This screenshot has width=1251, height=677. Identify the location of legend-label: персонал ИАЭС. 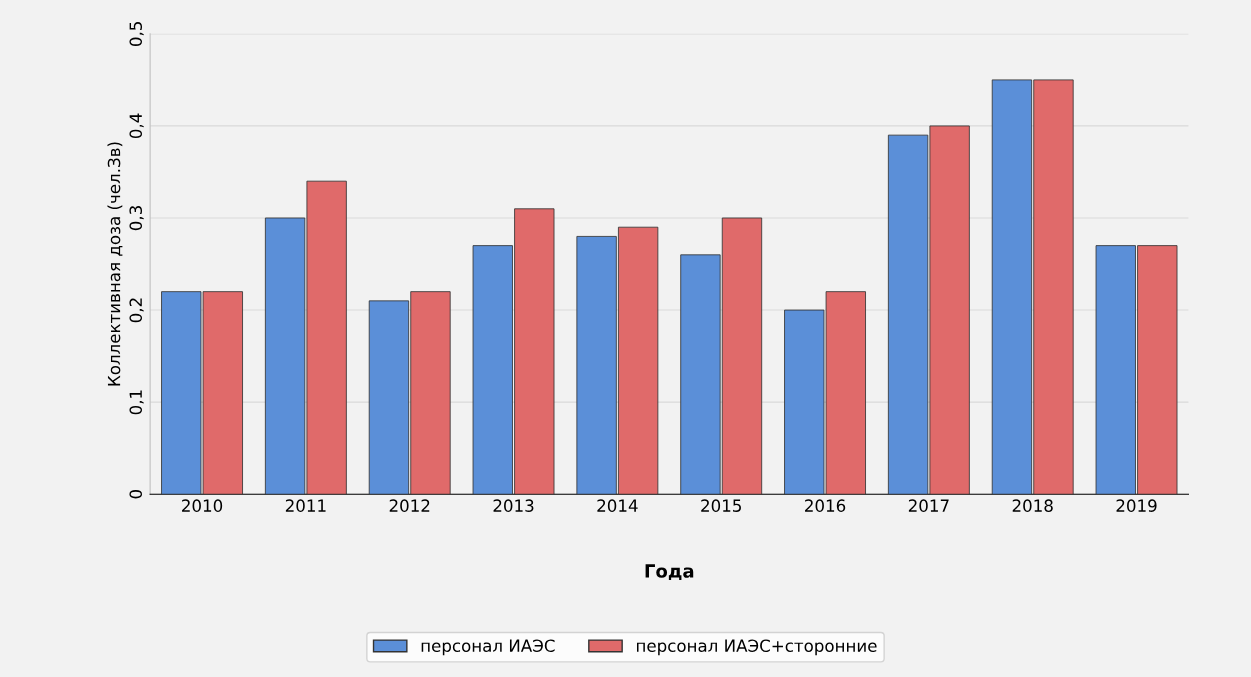
(488, 647).